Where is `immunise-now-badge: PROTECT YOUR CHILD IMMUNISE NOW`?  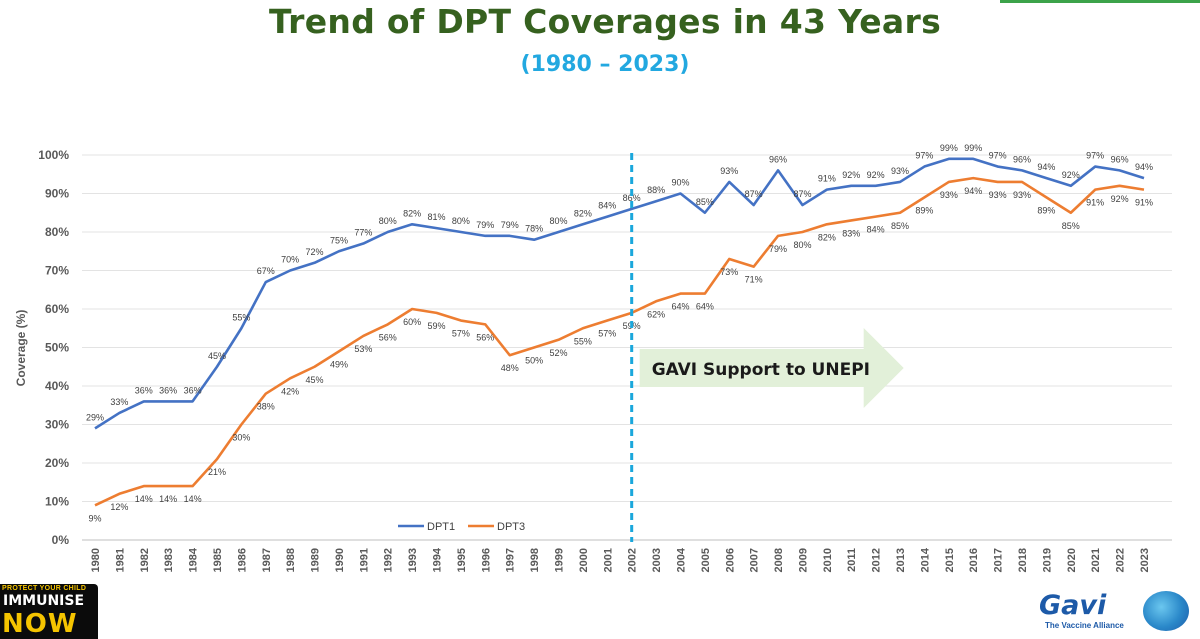
immunise-now-badge: PROTECT YOUR CHILD IMMUNISE NOW is located at coordinates (49, 611).